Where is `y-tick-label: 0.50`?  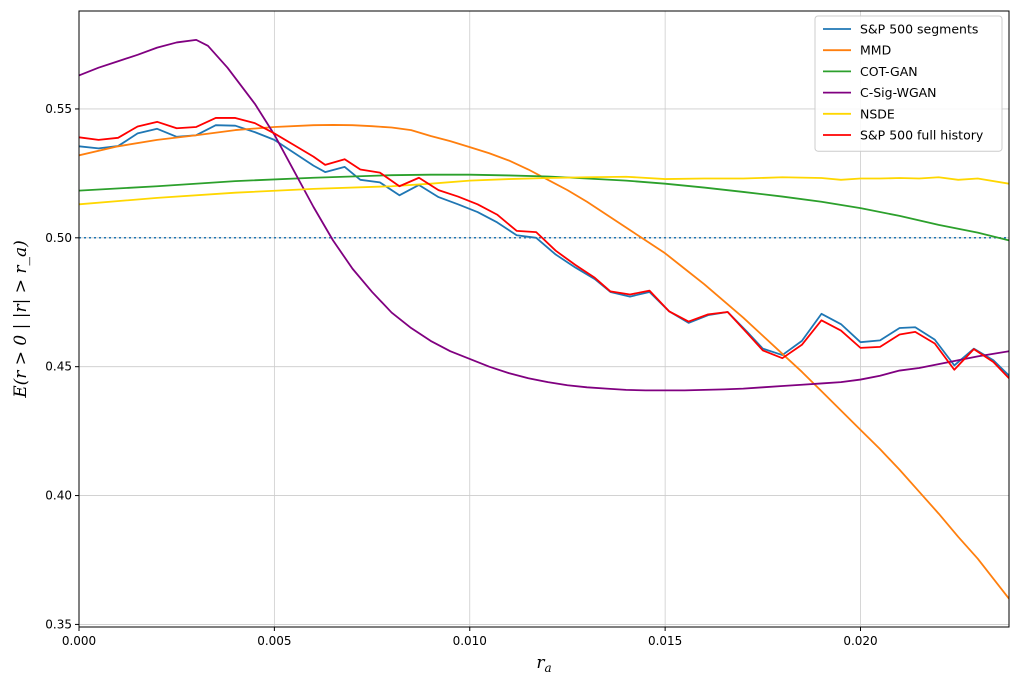 y-tick-label: 0.50 is located at coordinates (58, 238).